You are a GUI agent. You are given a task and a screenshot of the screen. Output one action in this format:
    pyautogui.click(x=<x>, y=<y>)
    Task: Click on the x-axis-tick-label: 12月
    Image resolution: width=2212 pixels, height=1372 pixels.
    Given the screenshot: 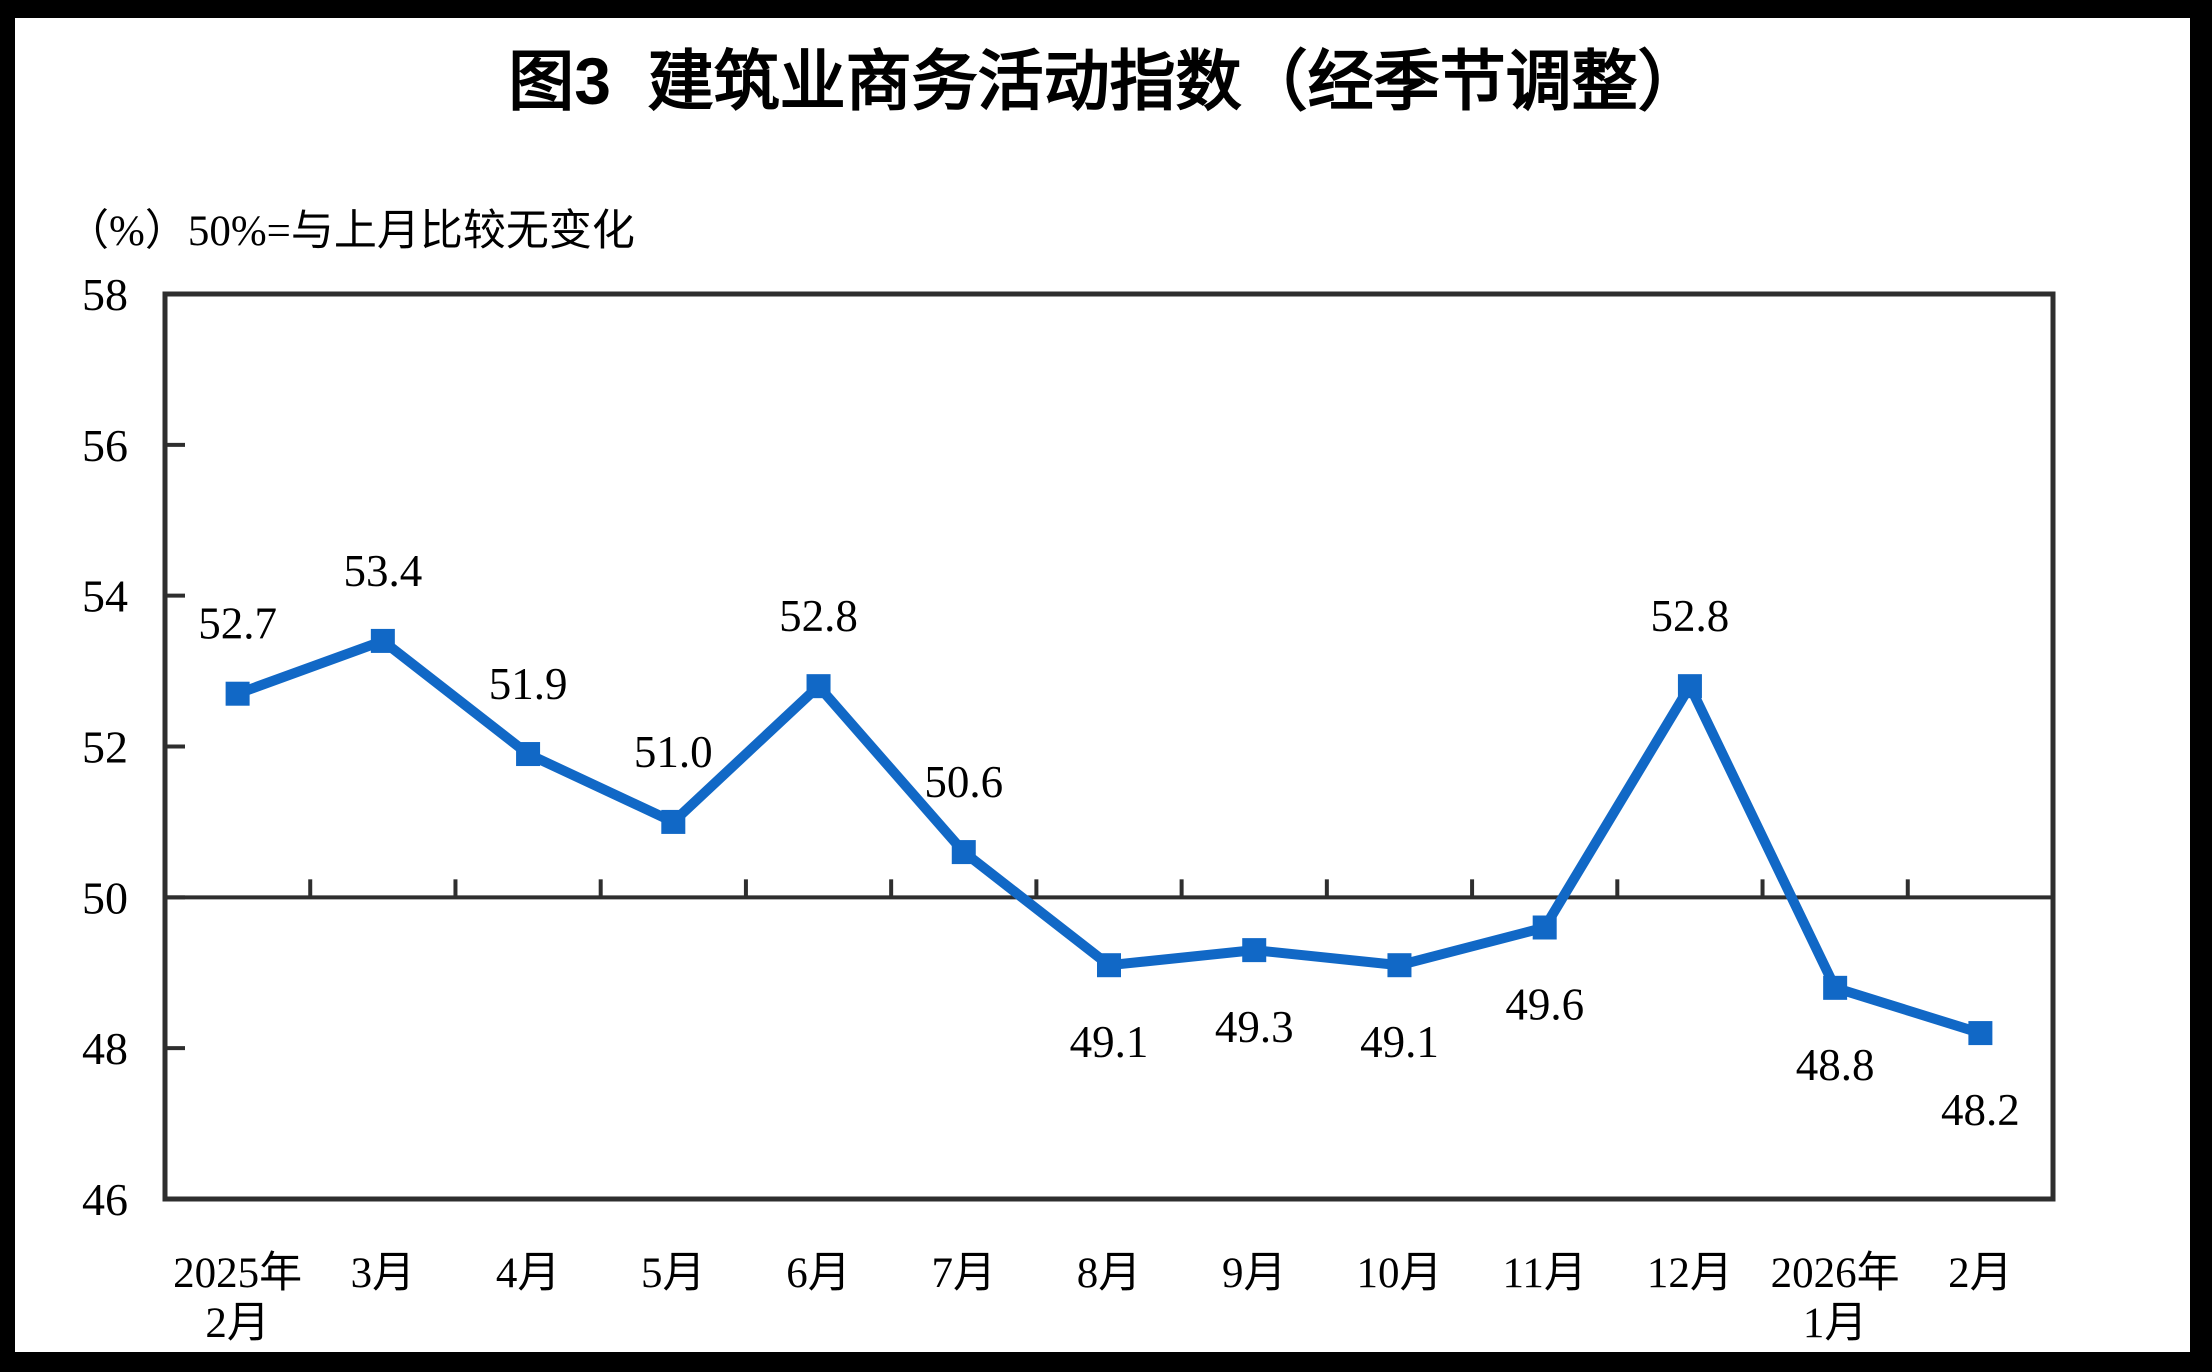 What is the action you would take?
    pyautogui.click(x=1690, y=1273)
    